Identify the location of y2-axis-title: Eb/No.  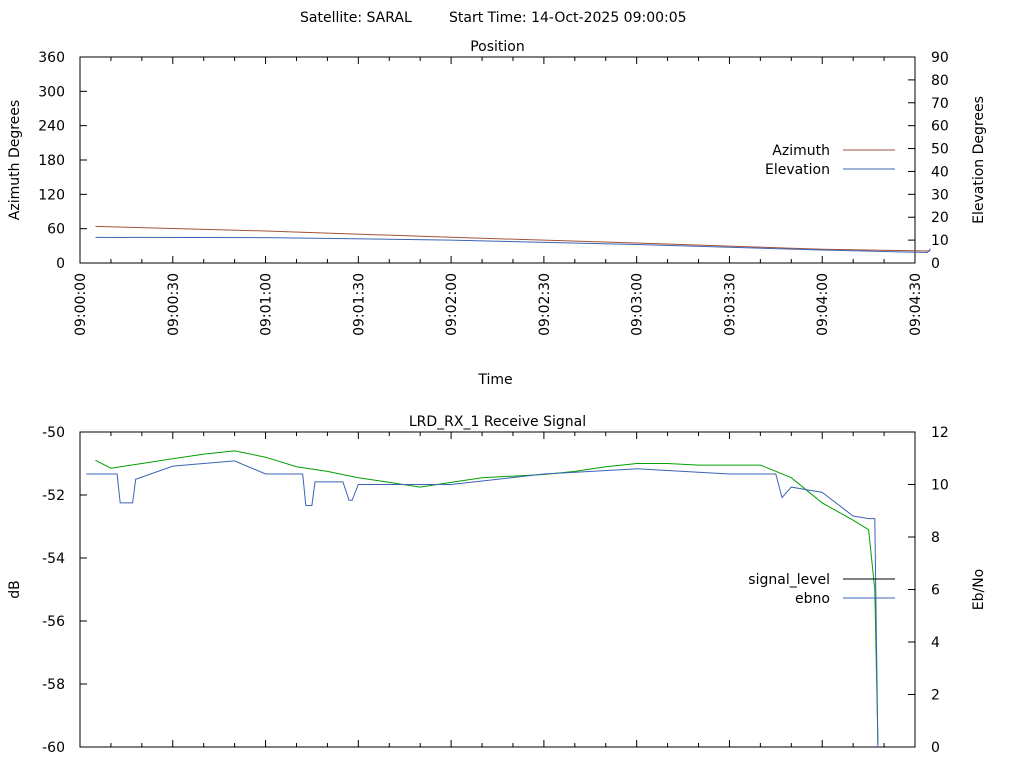
(979, 590).